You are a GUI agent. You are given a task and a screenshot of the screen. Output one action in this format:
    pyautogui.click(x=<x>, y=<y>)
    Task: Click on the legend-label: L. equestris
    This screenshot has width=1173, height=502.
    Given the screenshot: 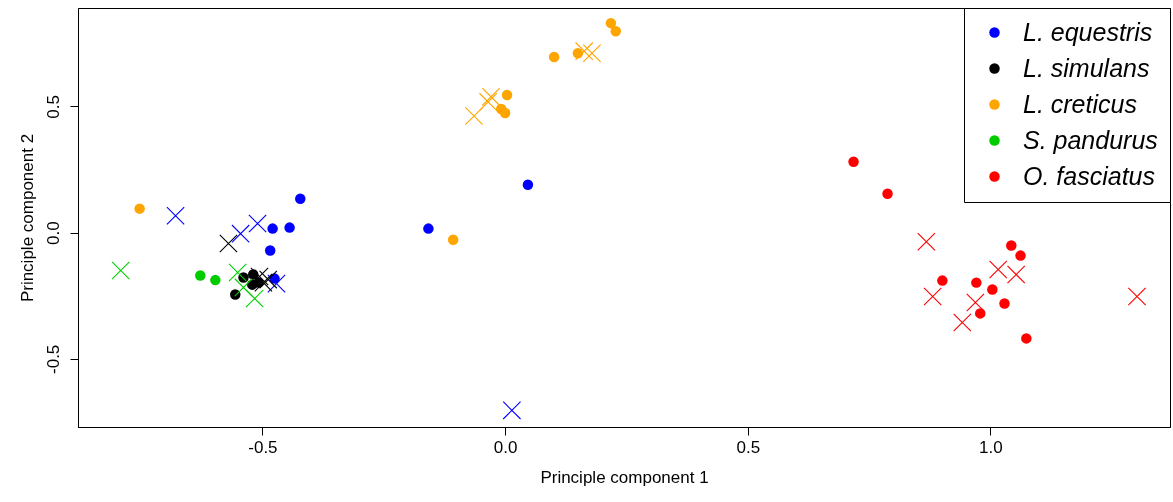 What is the action you would take?
    pyautogui.click(x=1088, y=31)
    